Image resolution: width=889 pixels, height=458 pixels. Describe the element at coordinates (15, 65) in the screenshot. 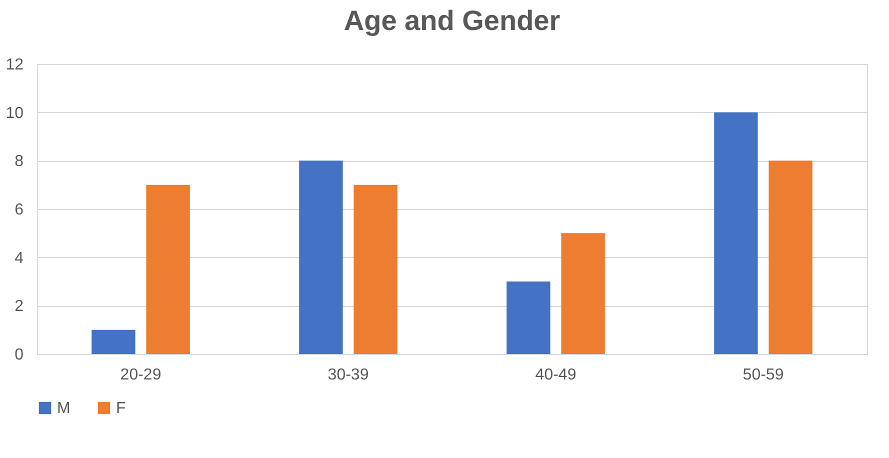

I see `y-tick-label: 12` at that location.